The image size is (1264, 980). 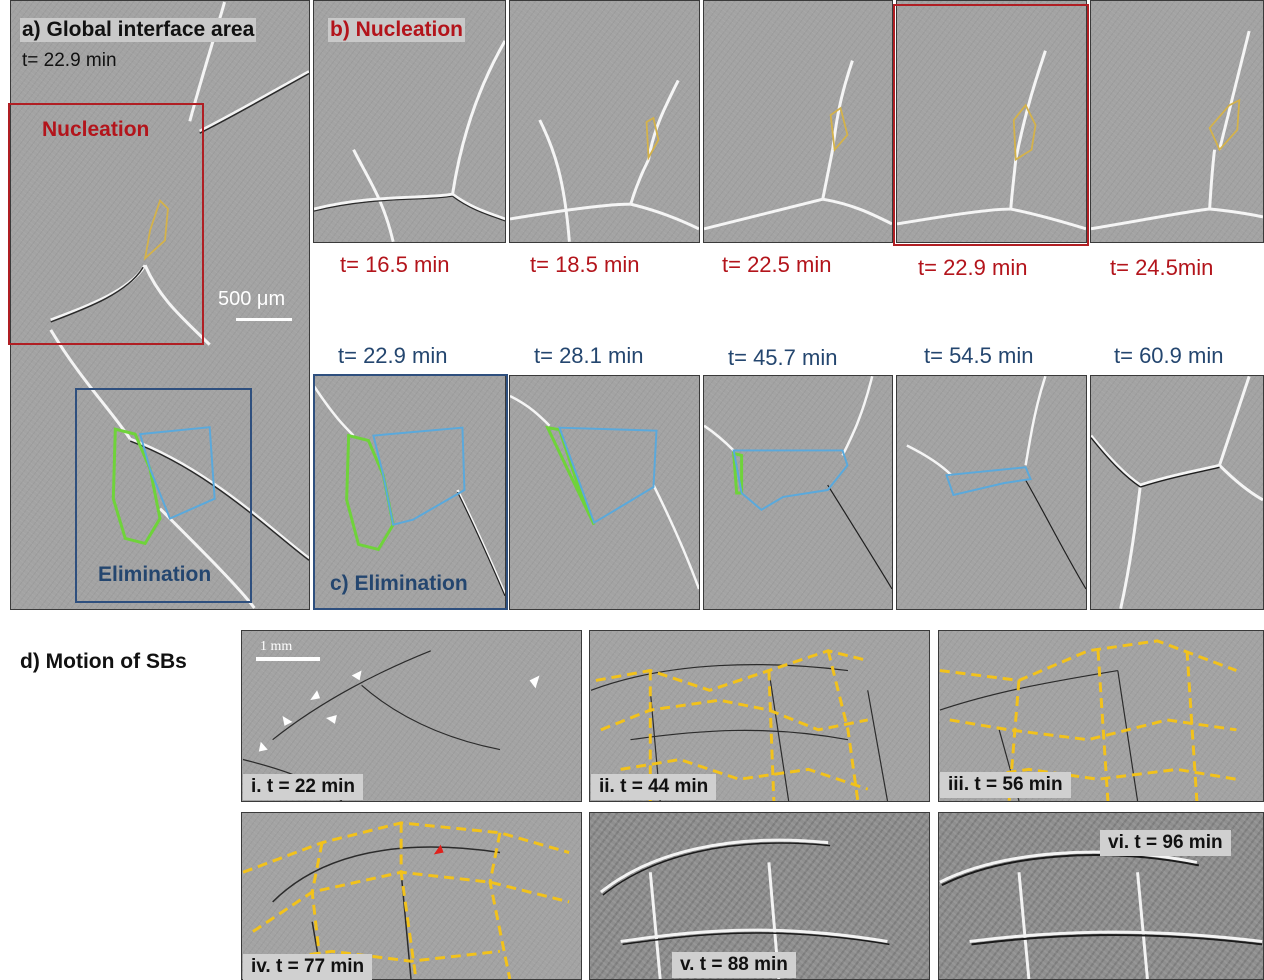 I want to click on nucleation-time-5: t= 24.5min, so click(x=1162, y=267).